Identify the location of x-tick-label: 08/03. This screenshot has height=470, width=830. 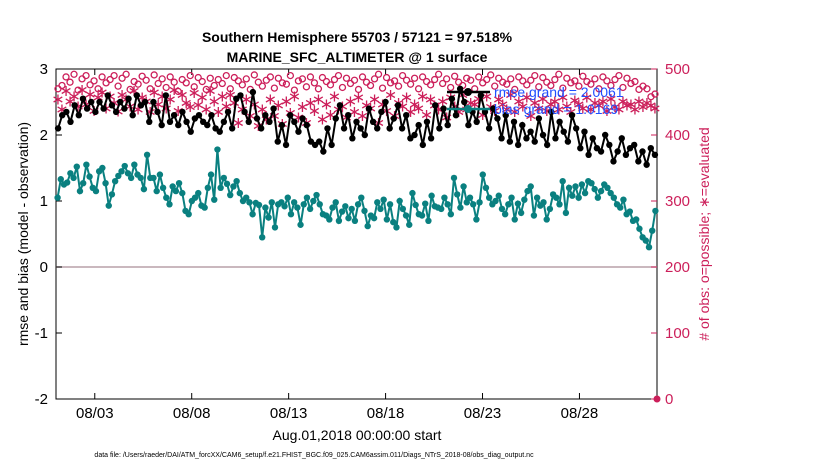
(95, 413).